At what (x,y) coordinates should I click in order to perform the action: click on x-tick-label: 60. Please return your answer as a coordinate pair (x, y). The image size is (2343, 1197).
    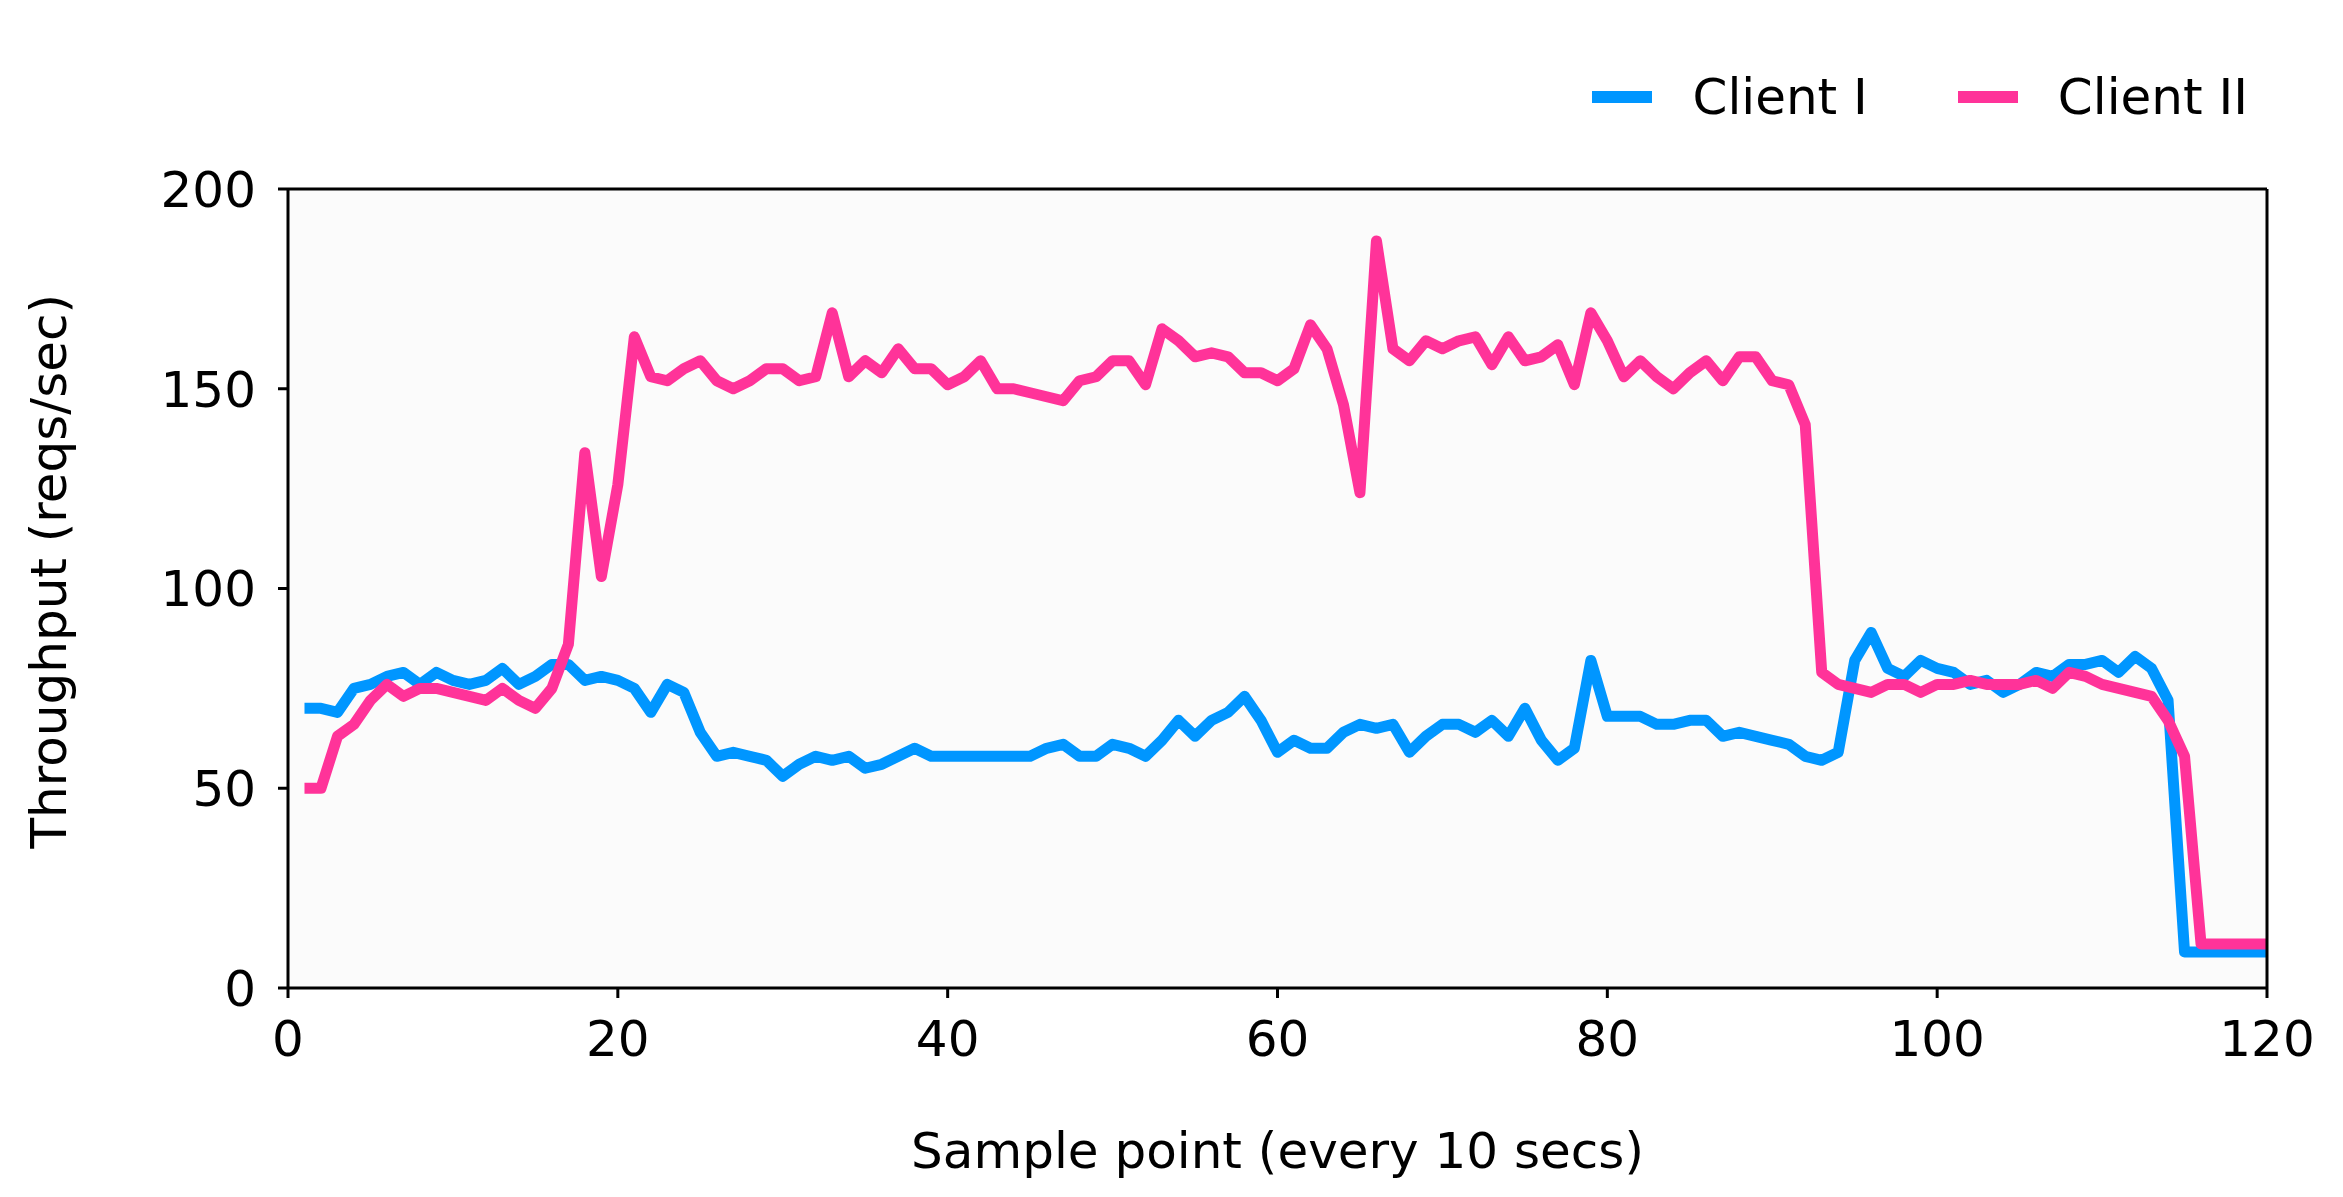
    Looking at the image, I should click on (1277, 1038).